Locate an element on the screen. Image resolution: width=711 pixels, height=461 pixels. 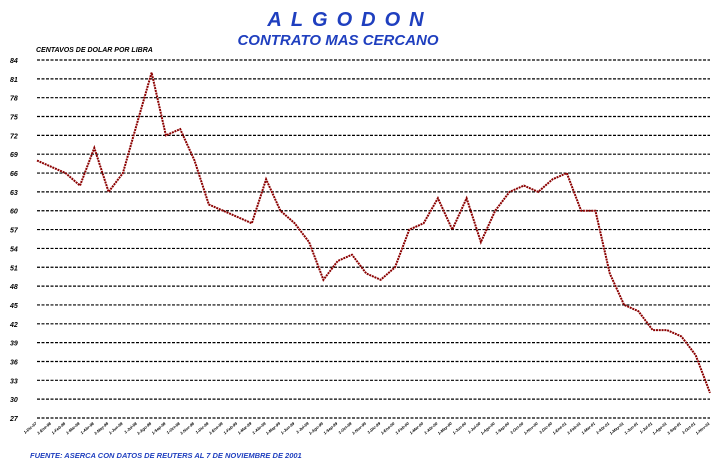
x-tick-label: 1-Feb-98 is located at coordinates (58, 427).